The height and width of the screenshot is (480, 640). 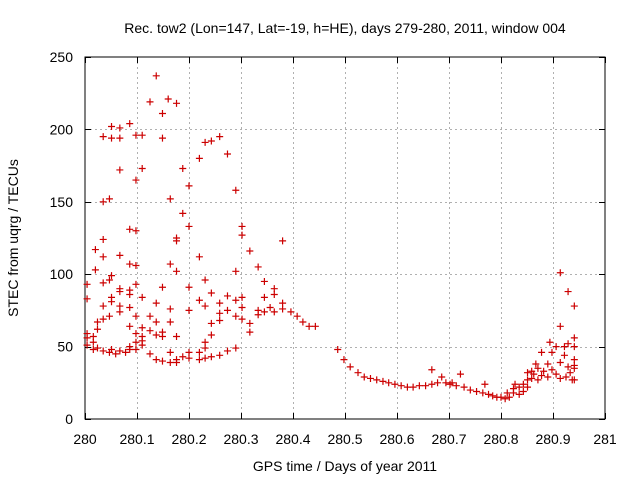 What do you see at coordinates (344, 439) in the screenshot?
I see `x-tick-label: 280.5` at bounding box center [344, 439].